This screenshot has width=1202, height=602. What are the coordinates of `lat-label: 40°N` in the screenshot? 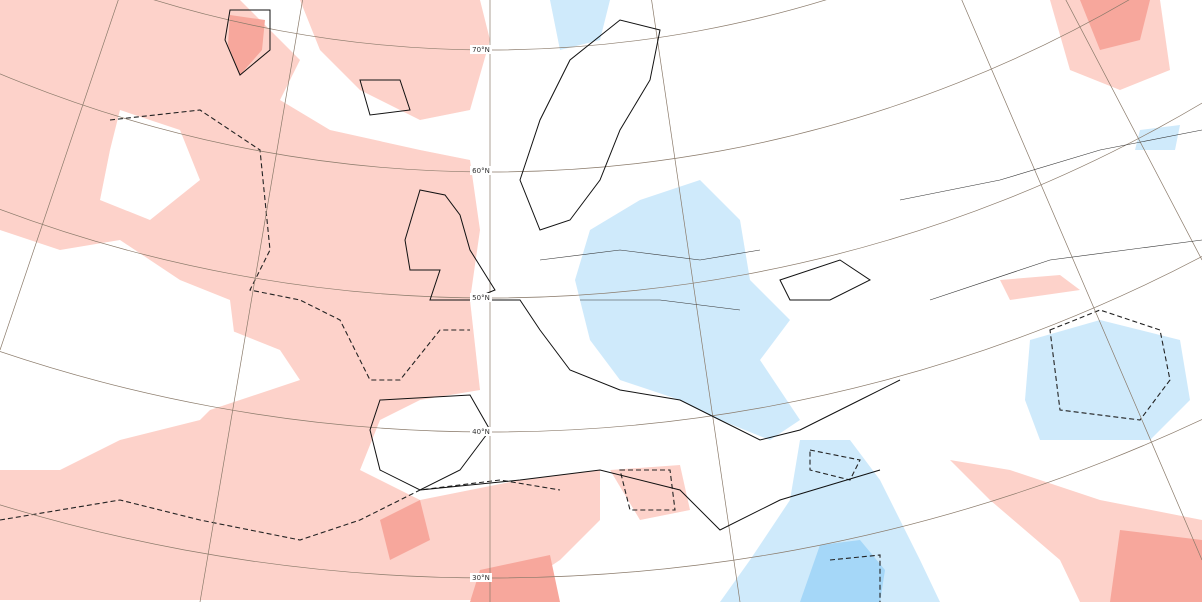 It's located at (481, 432).